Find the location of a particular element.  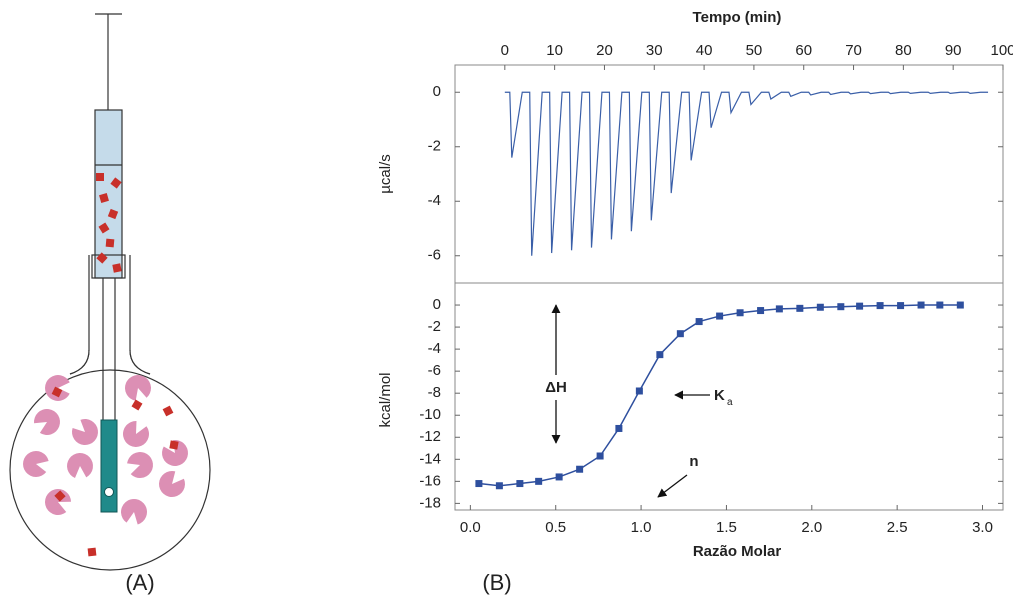

stirrer-hole is located at coordinates (109, 492).